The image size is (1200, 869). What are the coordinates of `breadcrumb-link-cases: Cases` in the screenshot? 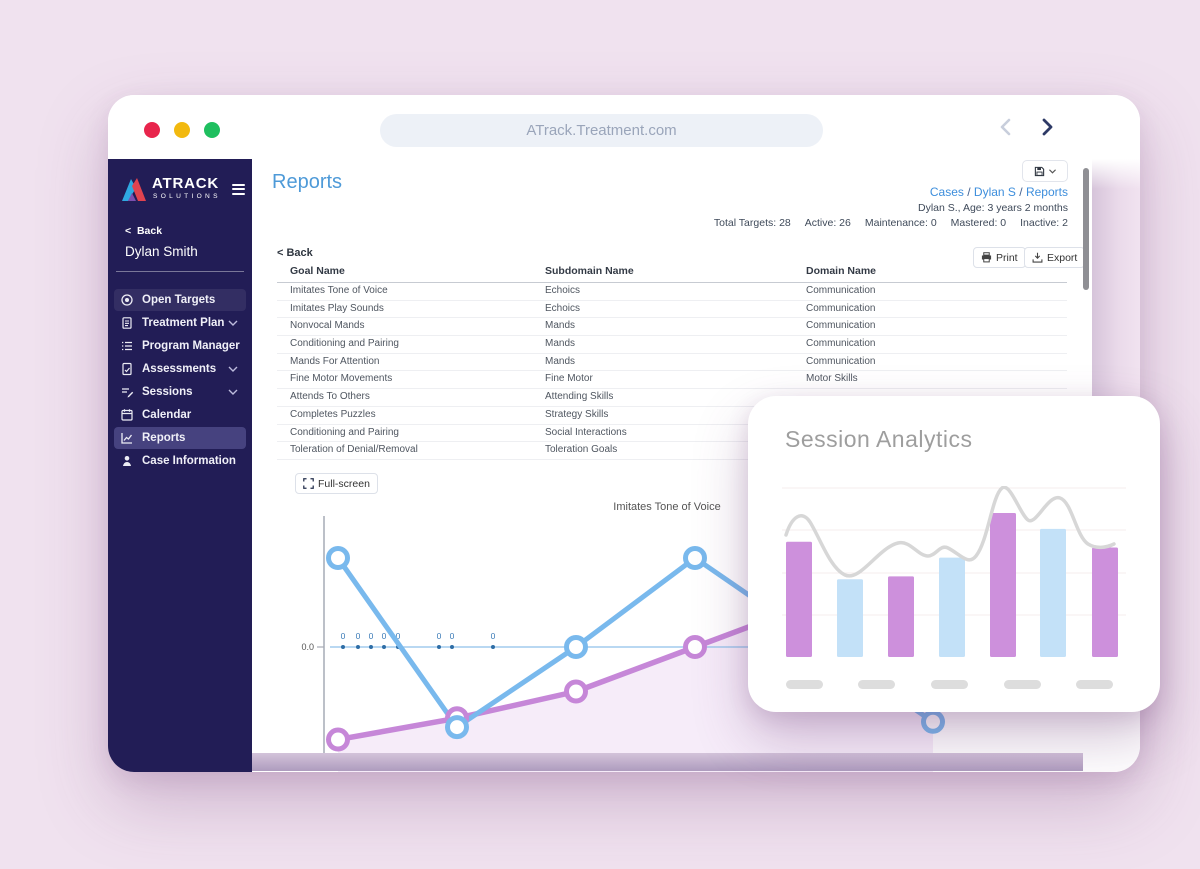 It's located at (946, 192).